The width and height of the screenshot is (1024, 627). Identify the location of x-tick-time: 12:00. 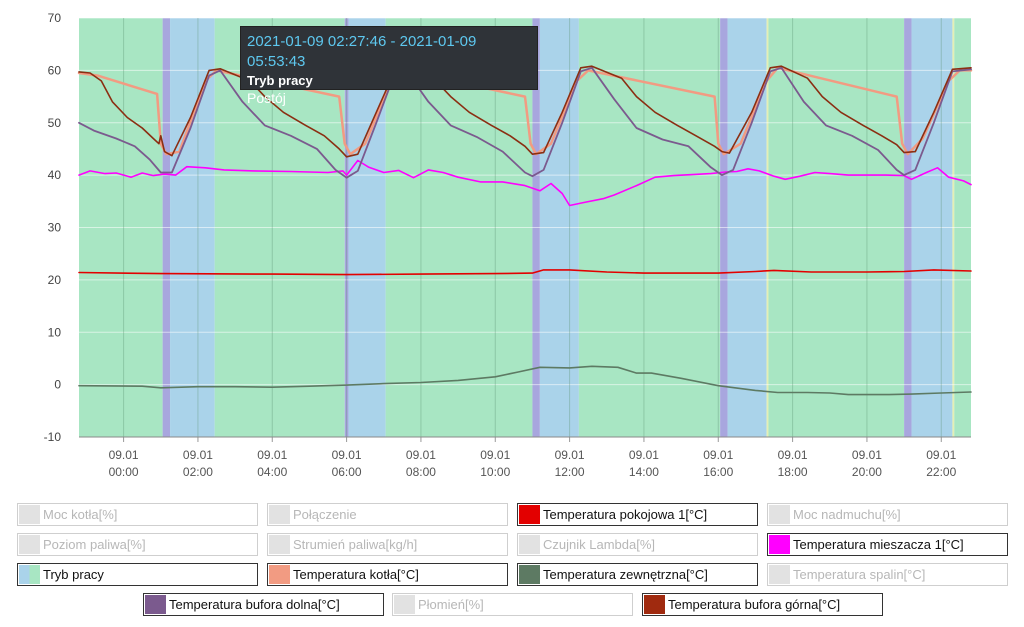
(570, 472).